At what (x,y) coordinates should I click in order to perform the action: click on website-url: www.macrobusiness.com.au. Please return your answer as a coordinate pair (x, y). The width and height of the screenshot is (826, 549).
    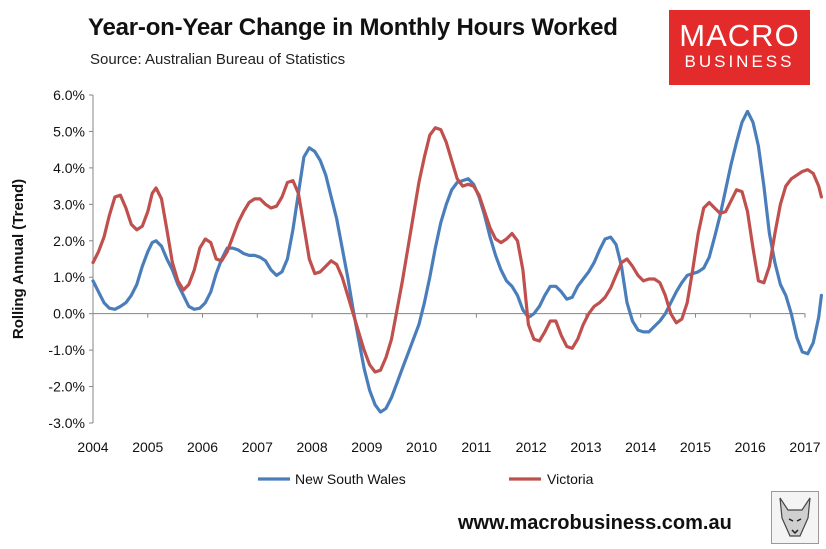
    Looking at the image, I should click on (595, 523).